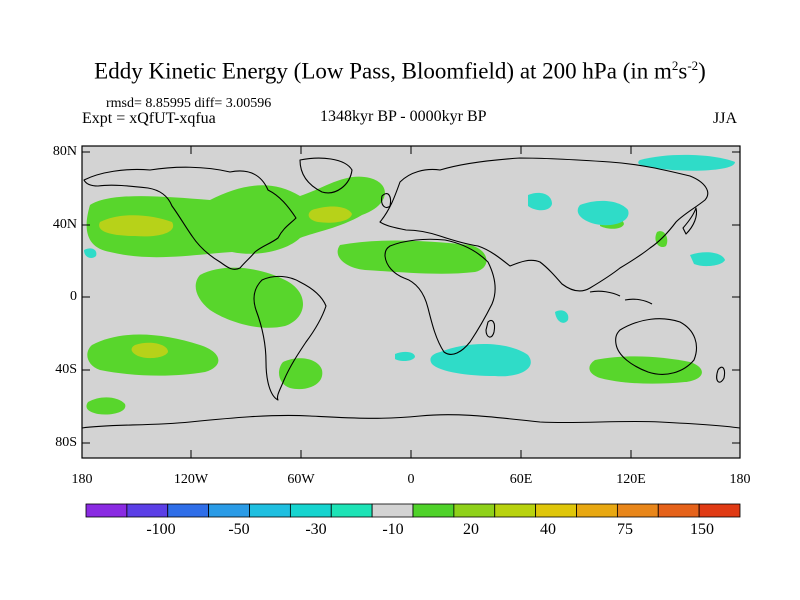 Image resolution: width=800 pixels, height=600 pixels. Describe the element at coordinates (480, 360) in the screenshot. I see `field-neg-s-africa` at that location.